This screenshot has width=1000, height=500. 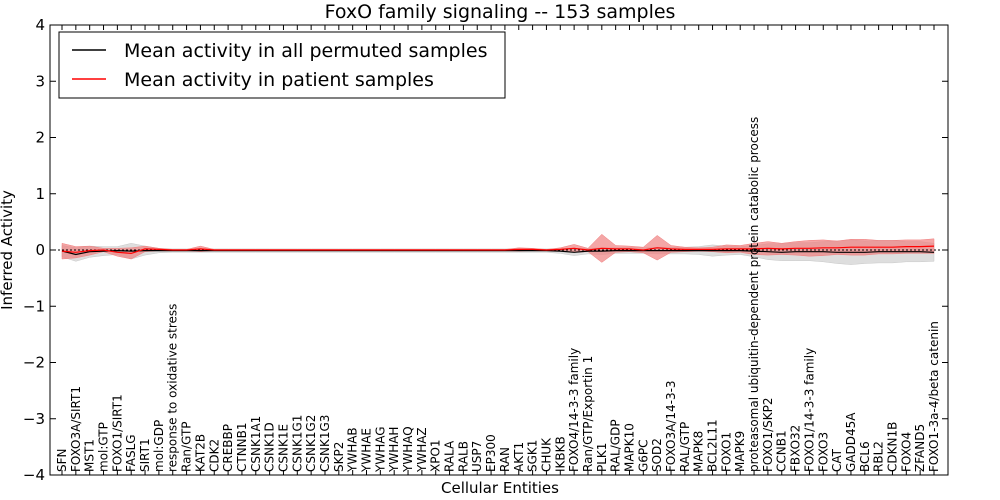 What do you see at coordinates (782, 451) in the screenshot?
I see `x-tick-label: CCNB1` at bounding box center [782, 451].